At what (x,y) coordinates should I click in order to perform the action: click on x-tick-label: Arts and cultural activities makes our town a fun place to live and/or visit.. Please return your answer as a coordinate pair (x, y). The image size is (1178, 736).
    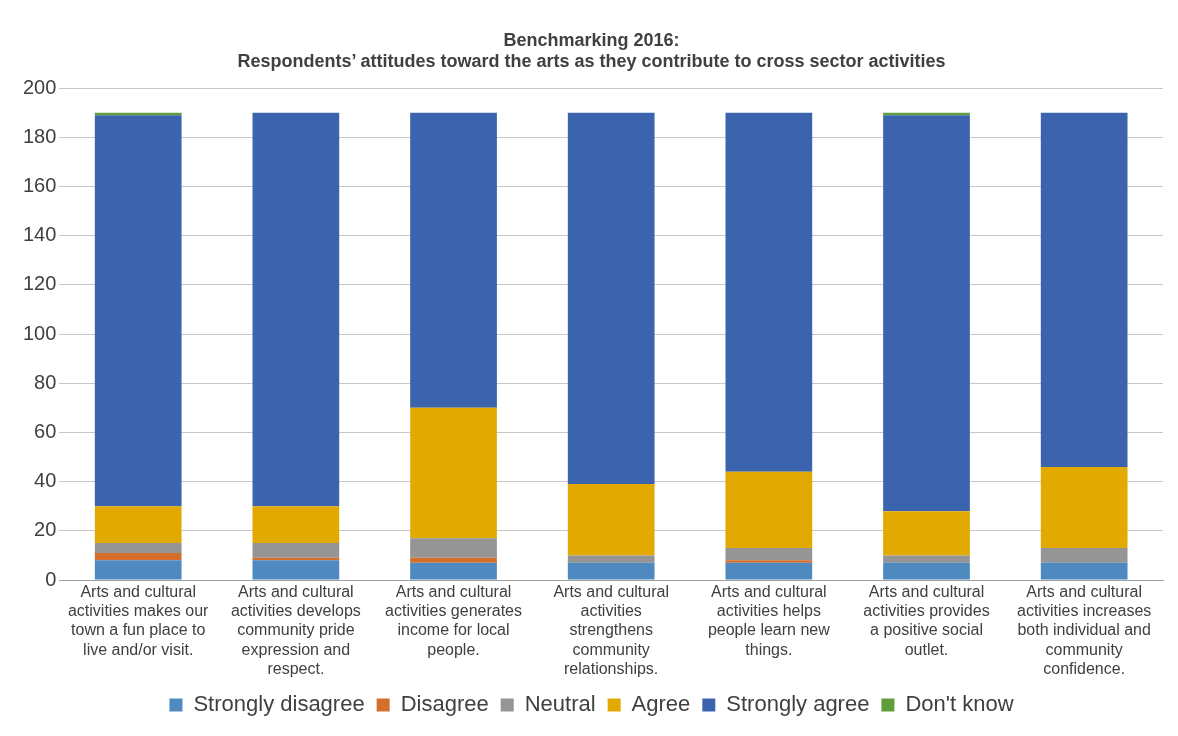
    Looking at the image, I should click on (138, 620).